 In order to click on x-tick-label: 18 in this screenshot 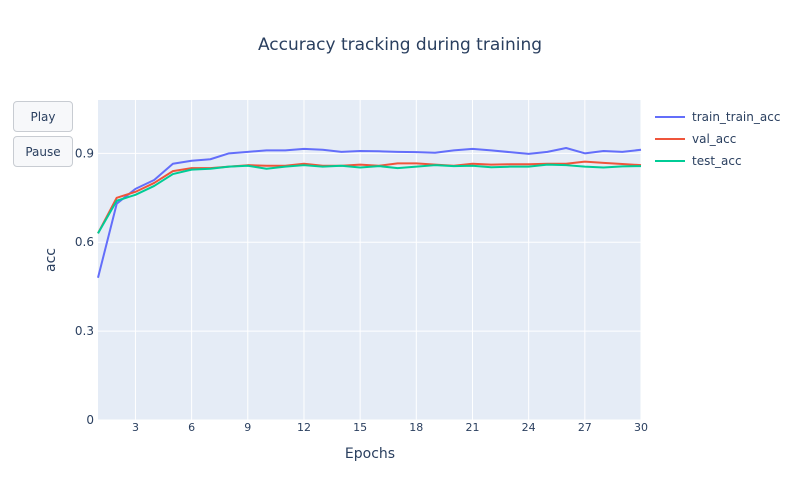, I will do `click(416, 427)`.